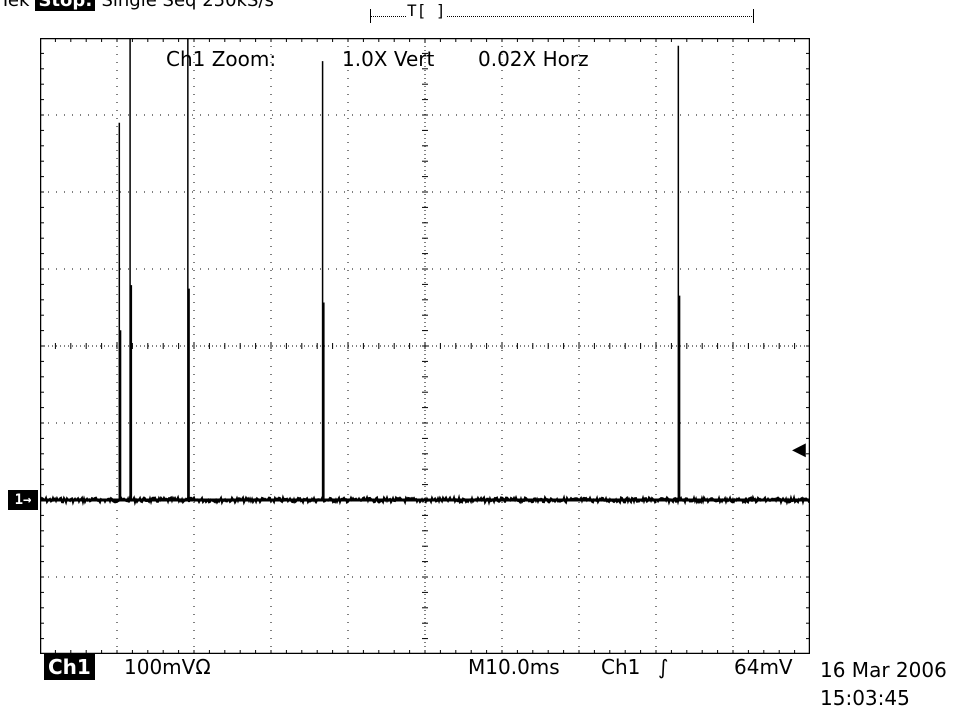  I want to click on run-state-badge: Stop:, so click(65, 5).